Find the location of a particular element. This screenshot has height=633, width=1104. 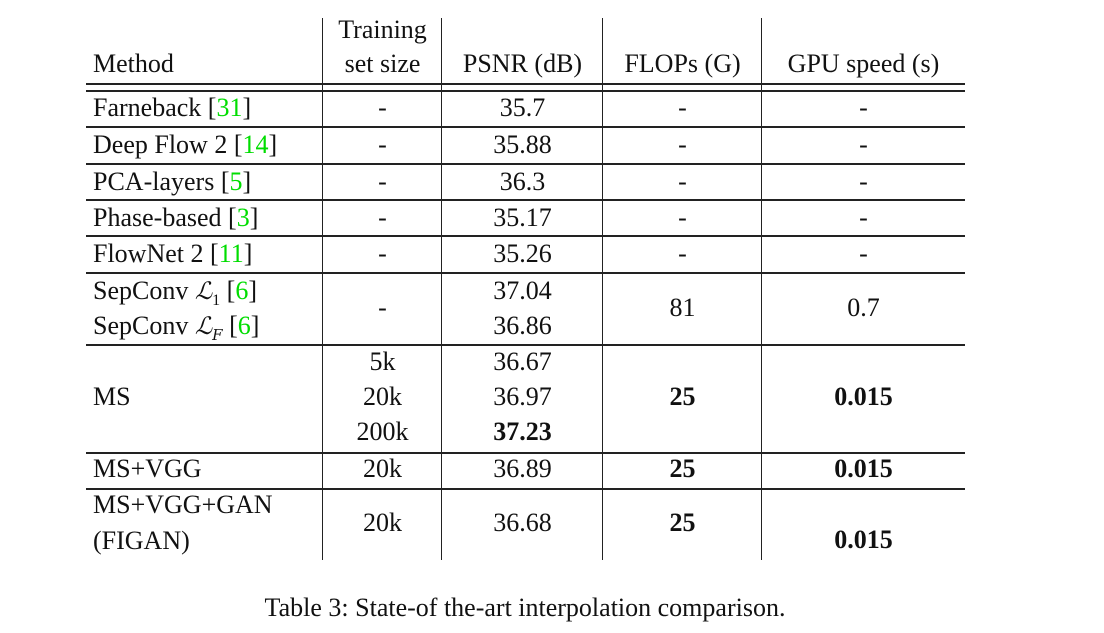

psnr-cell: 36.89 is located at coordinates (522, 468).